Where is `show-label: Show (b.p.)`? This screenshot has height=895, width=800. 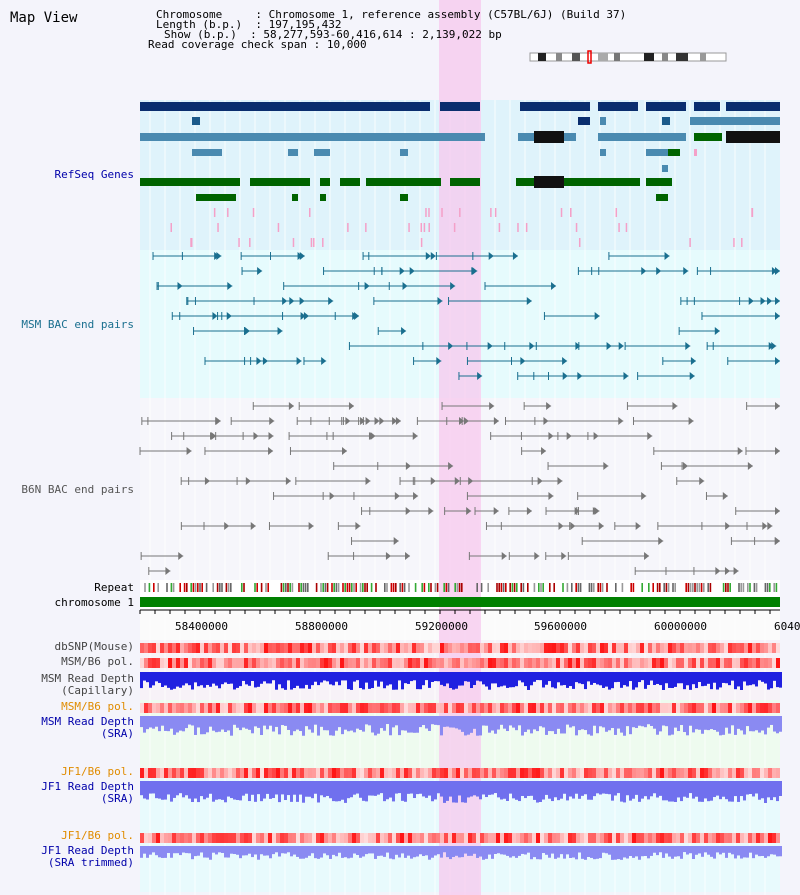 show-label: Show (b.p.) is located at coordinates (200, 34).